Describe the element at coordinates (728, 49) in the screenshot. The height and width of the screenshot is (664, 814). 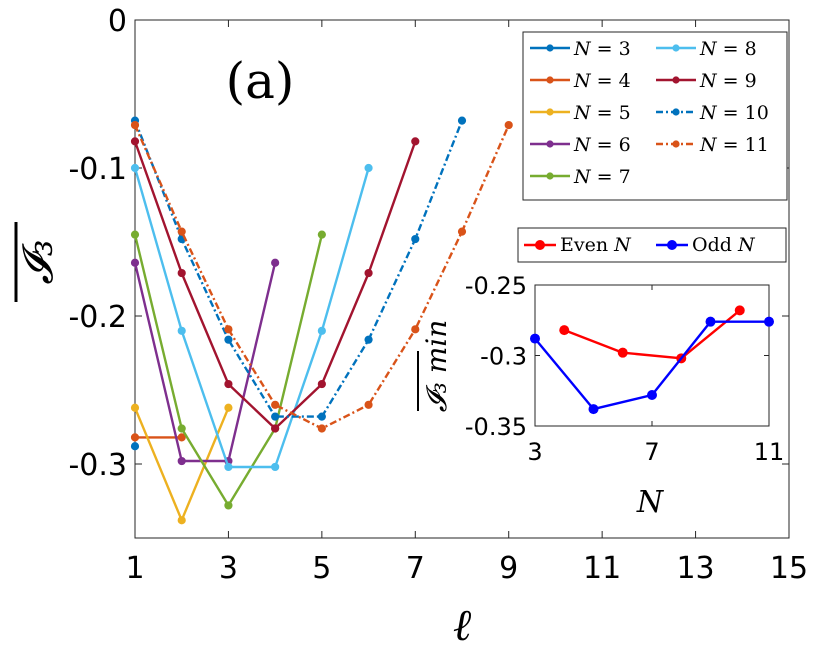
I see `legend-label: N = 8` at that location.